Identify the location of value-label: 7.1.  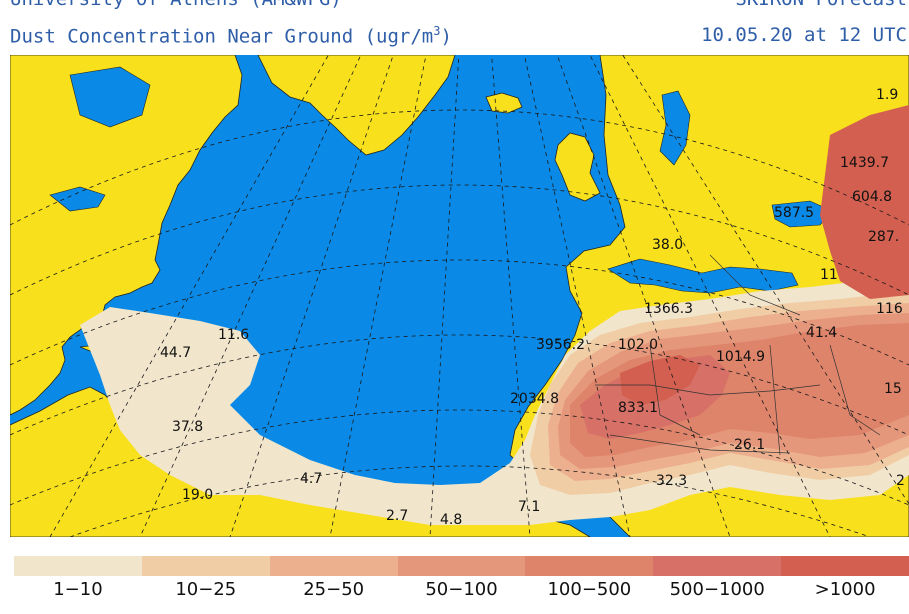
(529, 507).